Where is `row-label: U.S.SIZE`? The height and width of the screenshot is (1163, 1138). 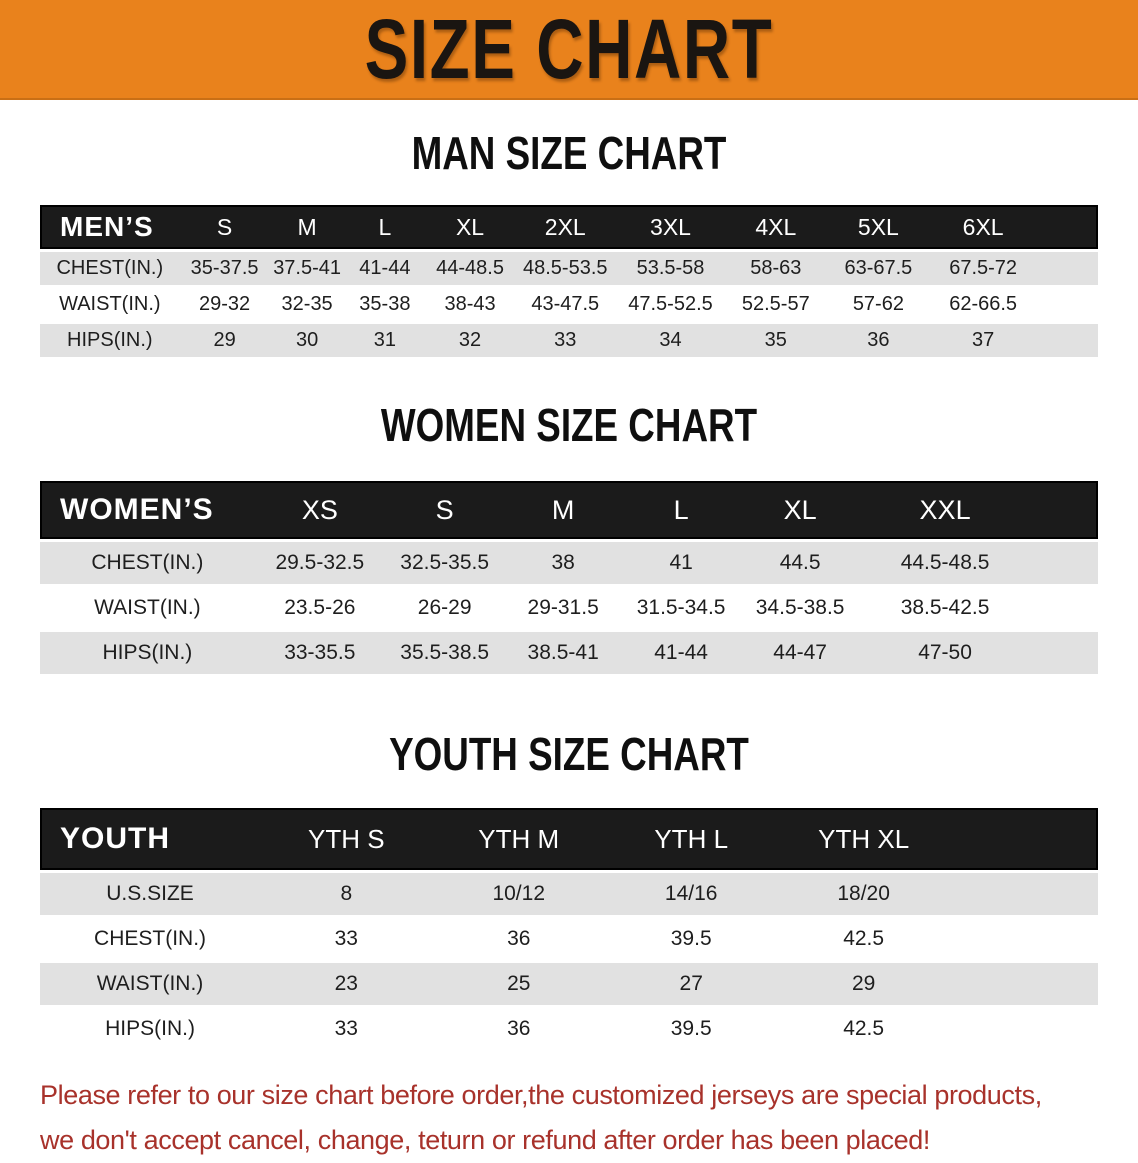 row-label: U.S.SIZE is located at coordinates (150, 894).